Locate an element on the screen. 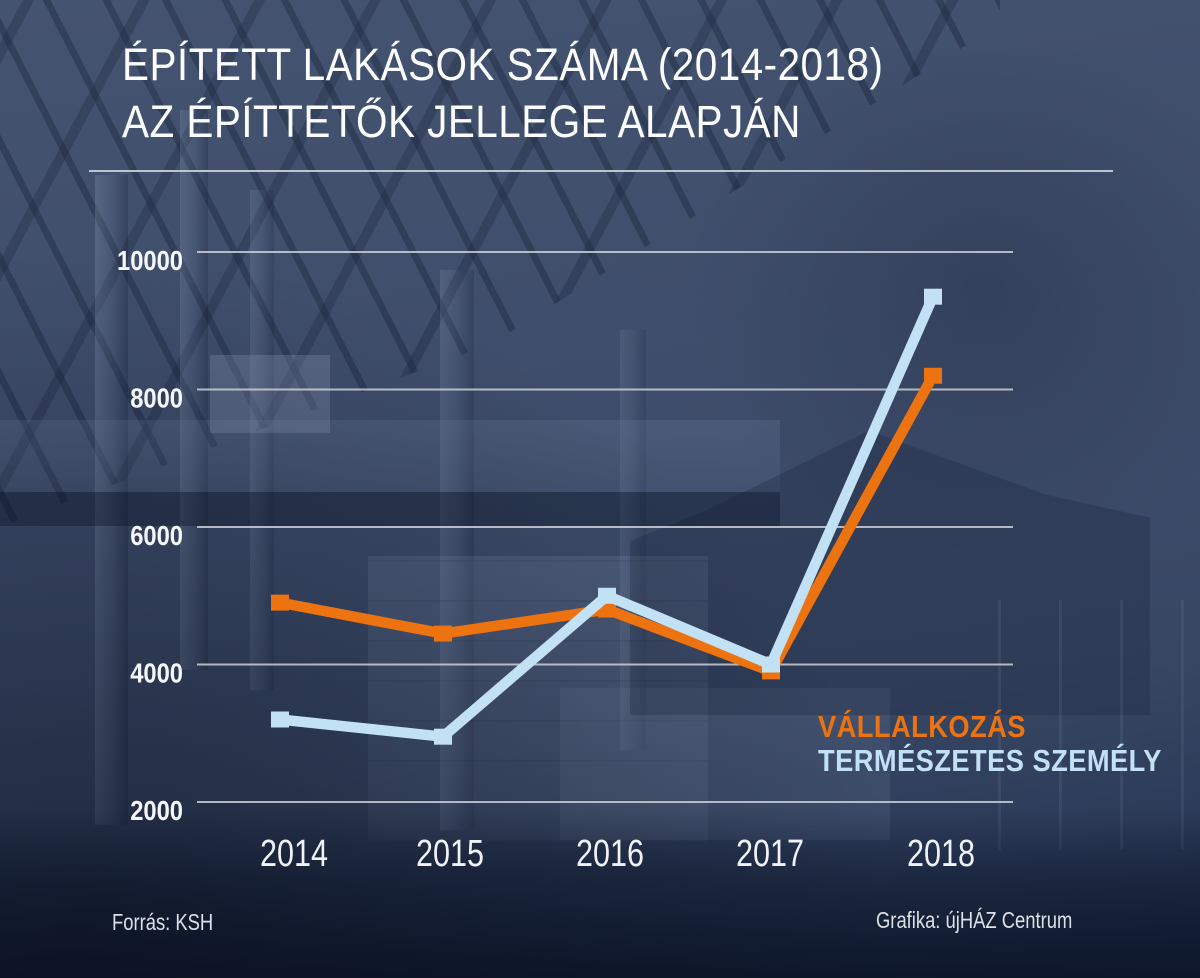 The image size is (1200, 978). y-tick-label: 6000 is located at coordinates (156, 535).